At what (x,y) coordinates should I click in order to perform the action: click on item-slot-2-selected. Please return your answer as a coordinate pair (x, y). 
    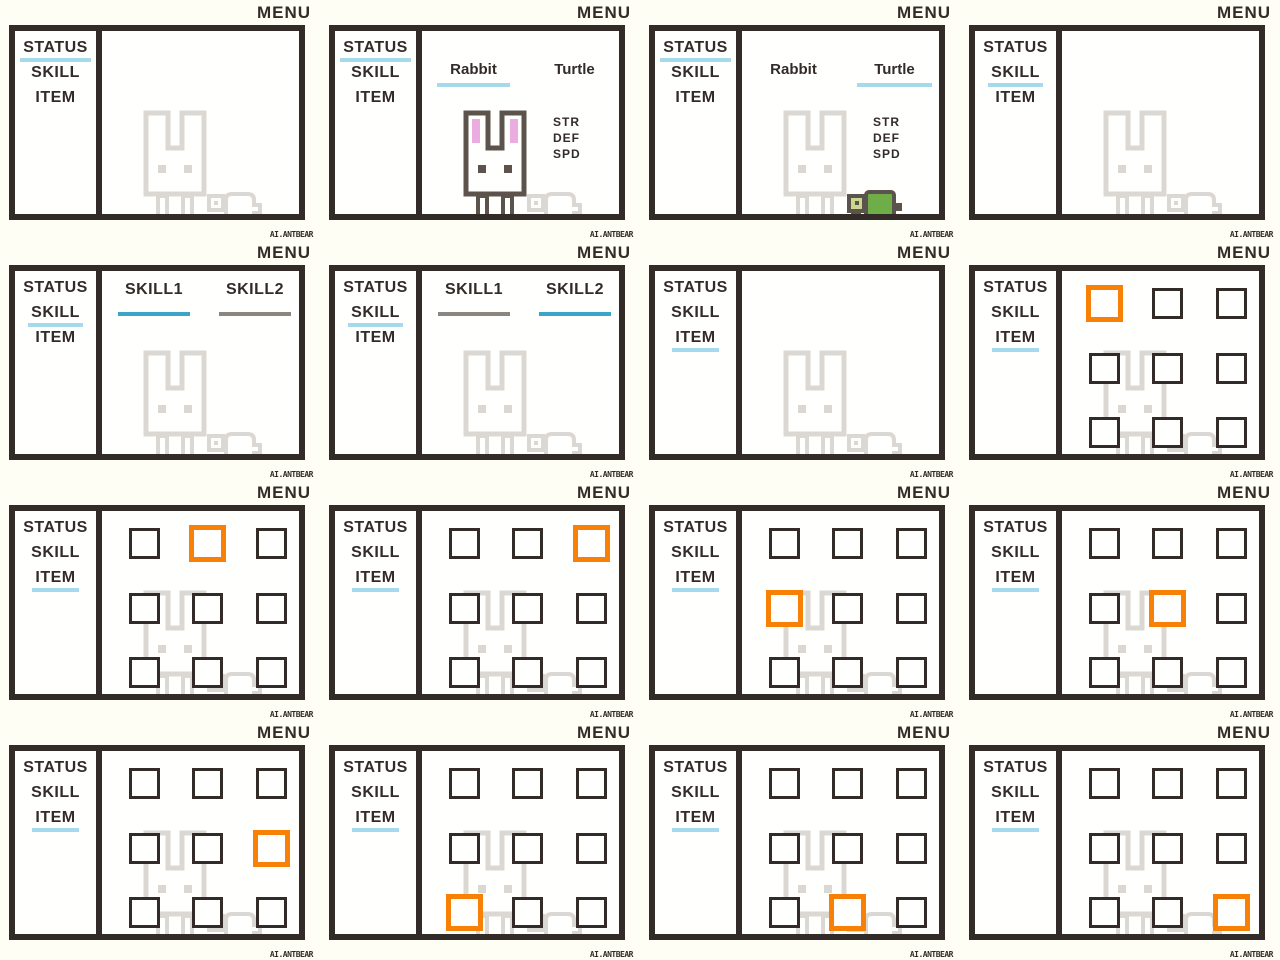
    Looking at the image, I should click on (591, 543).